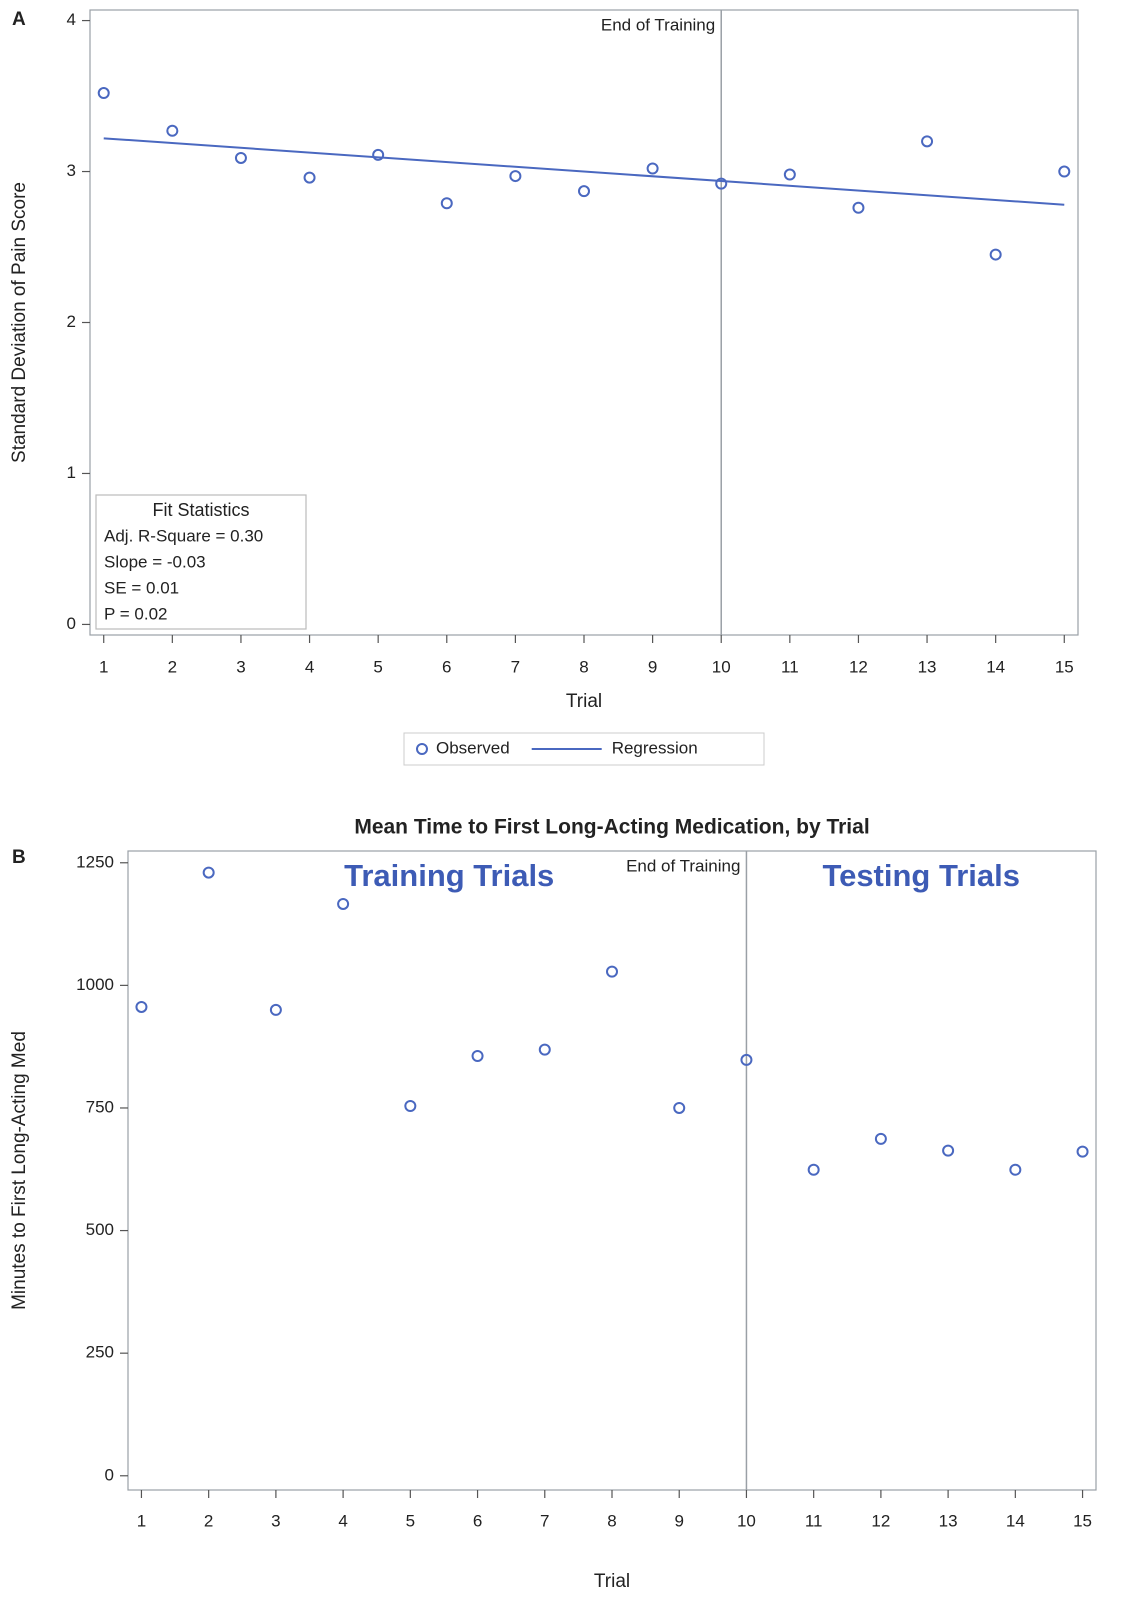 The image size is (1124, 1611). I want to click on fit-statistics-line: Slope = -0.03, so click(155, 561).